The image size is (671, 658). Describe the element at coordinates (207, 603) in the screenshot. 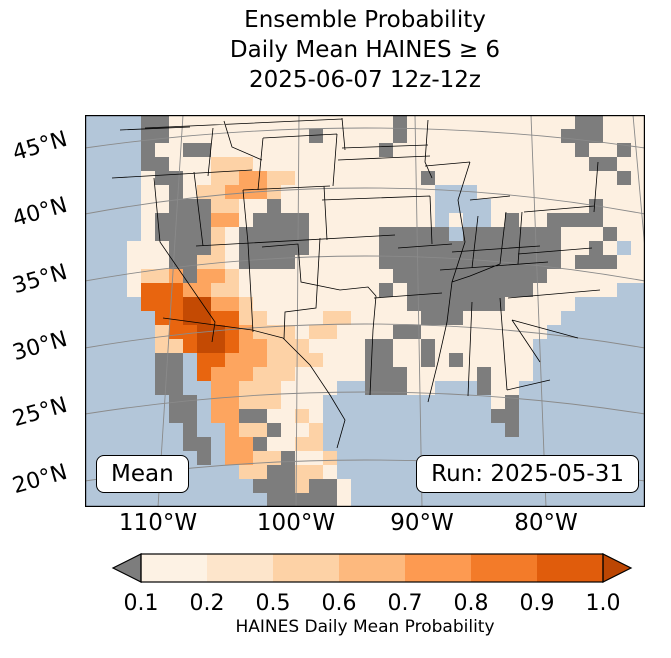

I see `colorbar-tick: 0.2` at that location.